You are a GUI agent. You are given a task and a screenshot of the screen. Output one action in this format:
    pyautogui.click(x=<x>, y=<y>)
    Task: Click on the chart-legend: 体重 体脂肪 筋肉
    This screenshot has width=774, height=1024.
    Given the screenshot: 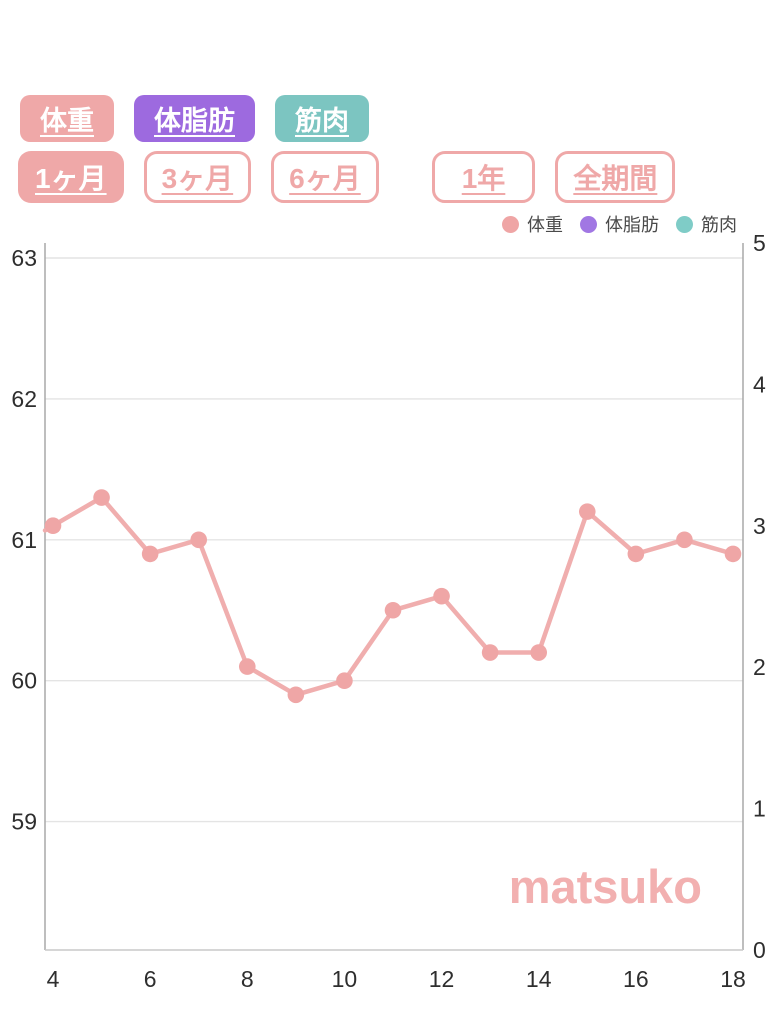 What is the action you would take?
    pyautogui.click(x=619, y=224)
    